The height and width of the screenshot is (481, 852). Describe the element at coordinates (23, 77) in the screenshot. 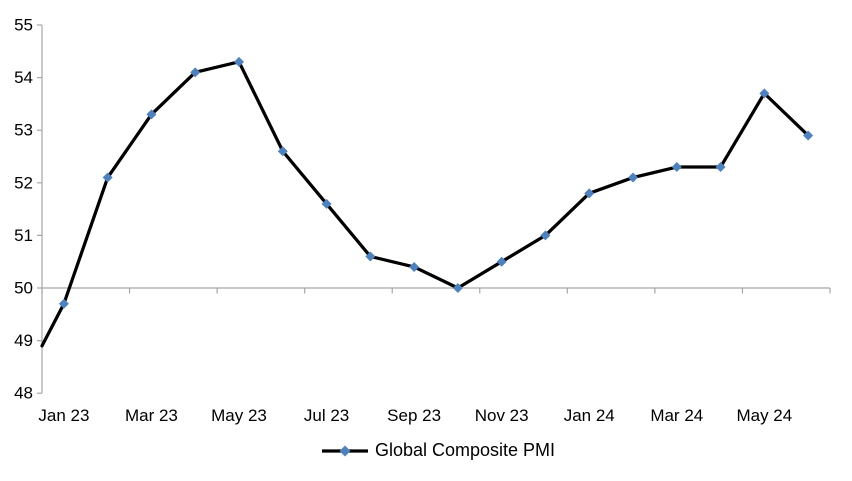

I see `y-axis-tick-label: 54` at that location.